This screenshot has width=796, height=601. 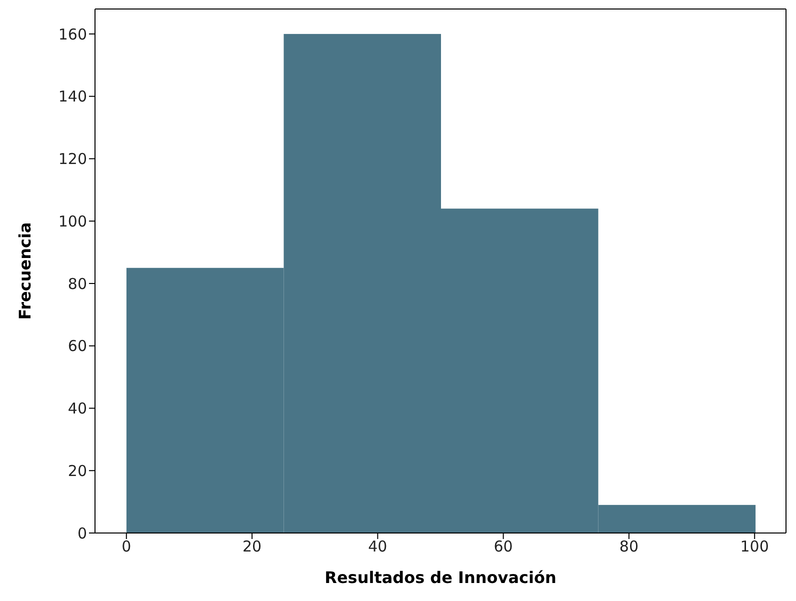 What do you see at coordinates (77, 346) in the screenshot?
I see `y-tick-label: 60` at bounding box center [77, 346].